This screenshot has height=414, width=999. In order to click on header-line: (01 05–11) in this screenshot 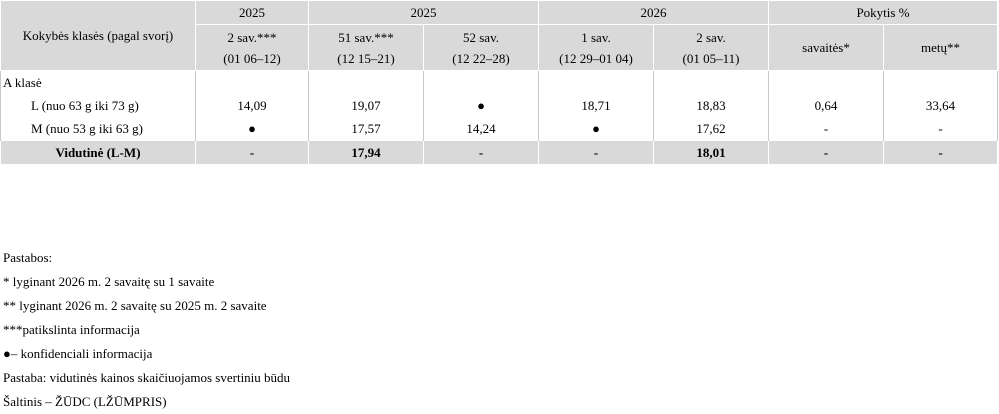, I will do `click(711, 58)`.